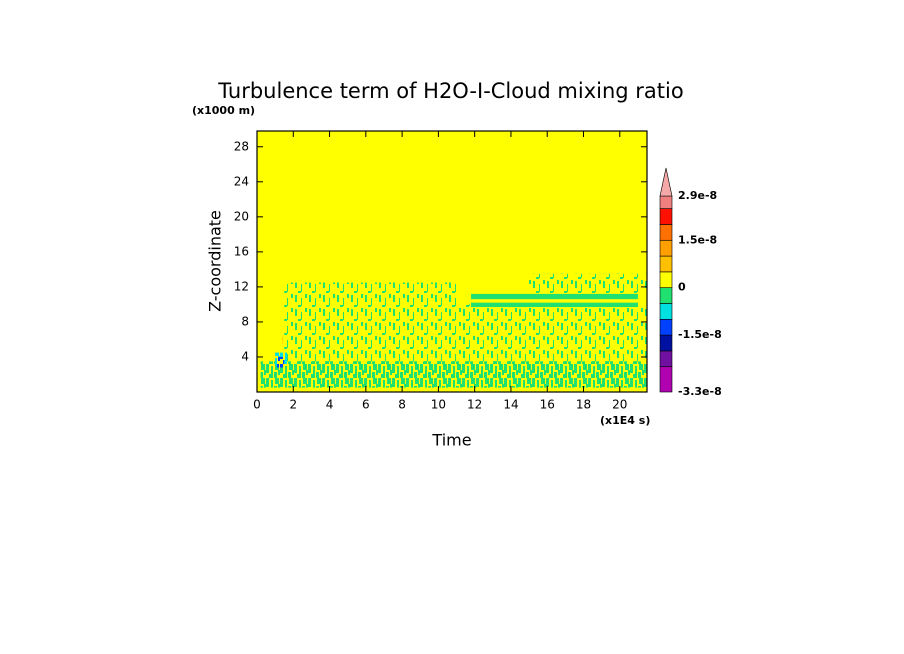 This screenshot has height=654, width=904. I want to click on colorbar-label: -1.5e-8, so click(700, 334).